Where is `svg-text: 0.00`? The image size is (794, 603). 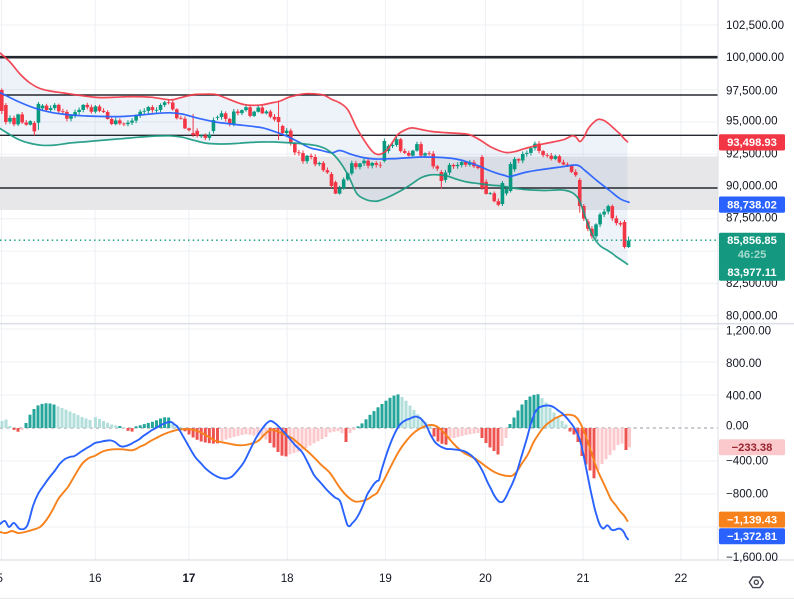
svg-text: 0.00 is located at coordinates (737, 426).